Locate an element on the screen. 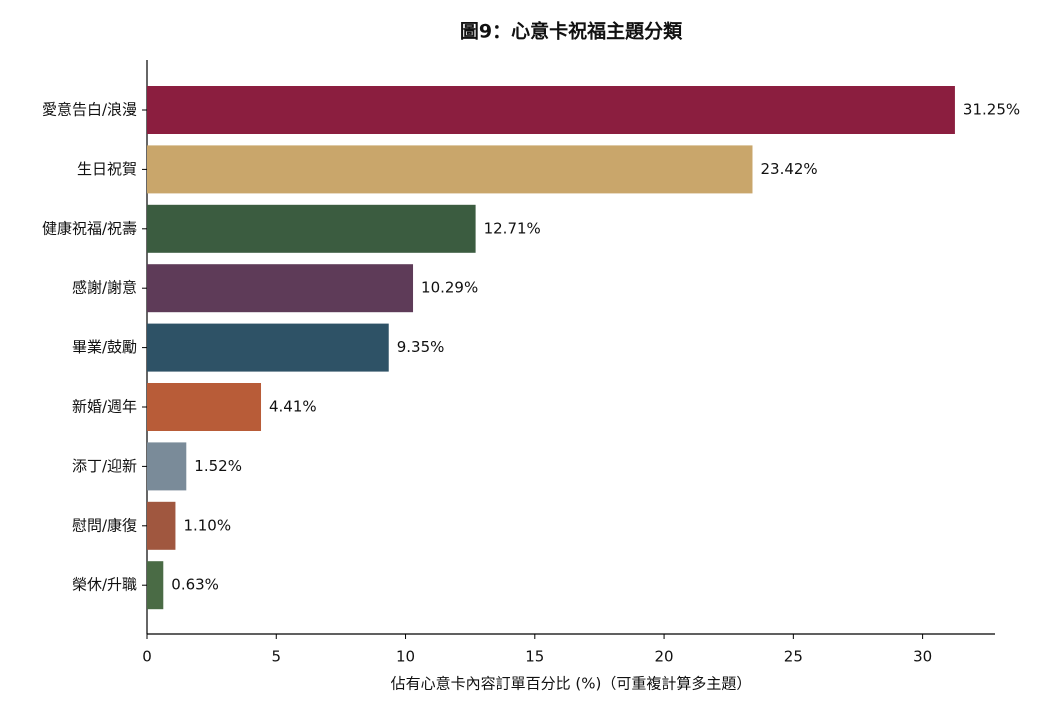  y-tick-label: 愛意告白/浪漫 is located at coordinates (89, 110).